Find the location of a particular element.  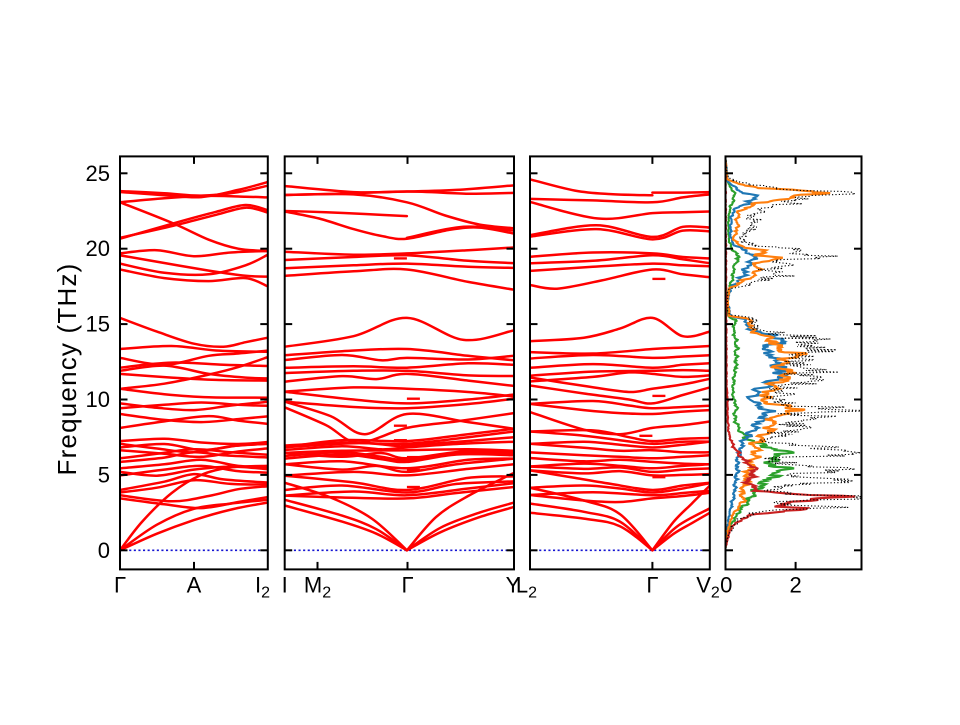

svg-text: 20 is located at coordinates (98, 248).